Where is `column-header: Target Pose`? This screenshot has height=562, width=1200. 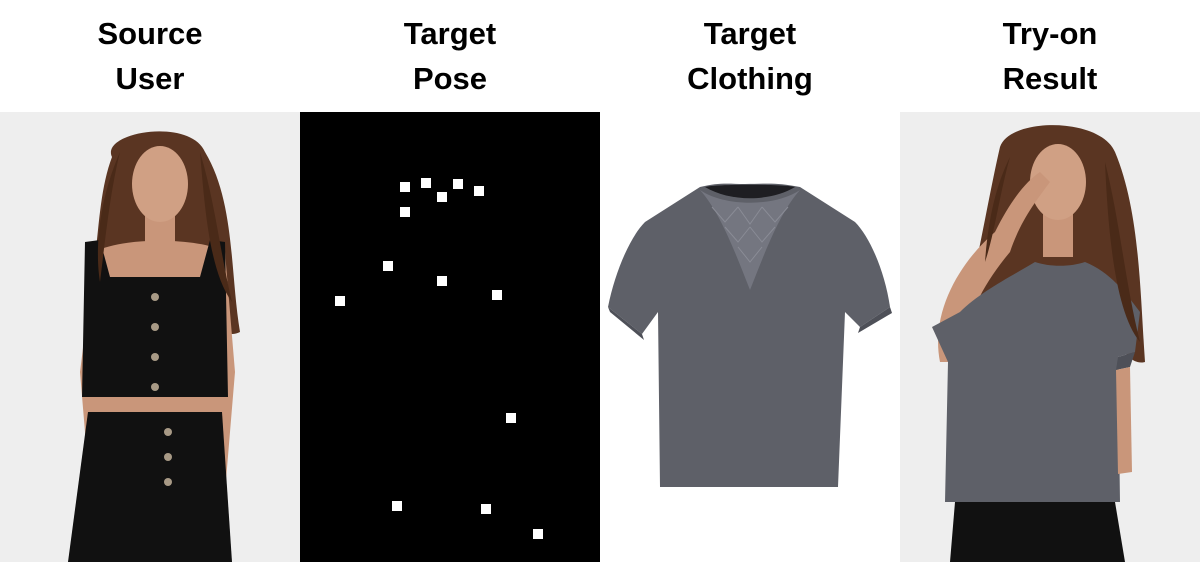
column-header: Target Pose is located at coordinates (450, 56).